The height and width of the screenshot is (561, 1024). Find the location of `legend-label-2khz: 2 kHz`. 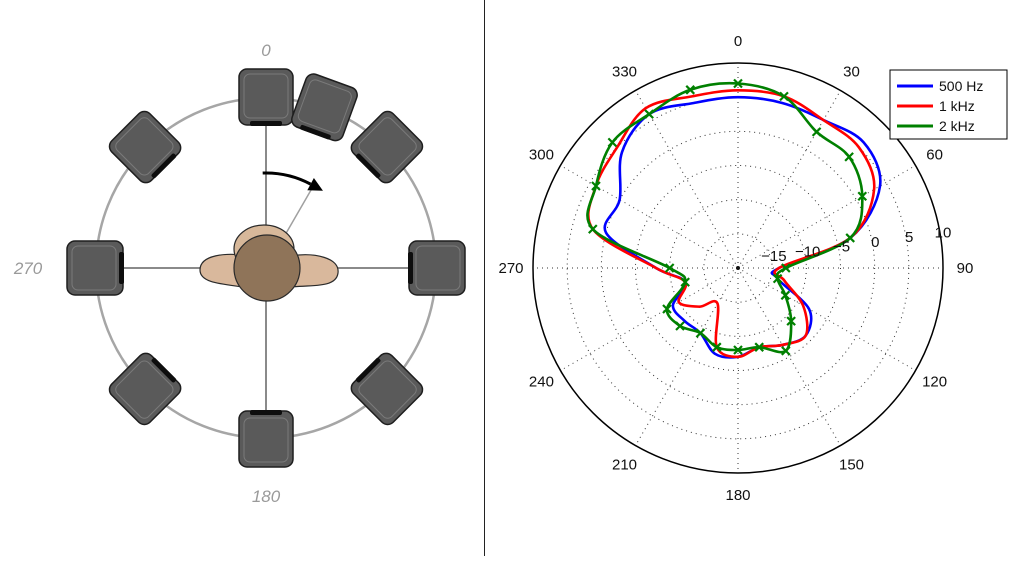

legend-label-2khz: 2 kHz is located at coordinates (957, 126).